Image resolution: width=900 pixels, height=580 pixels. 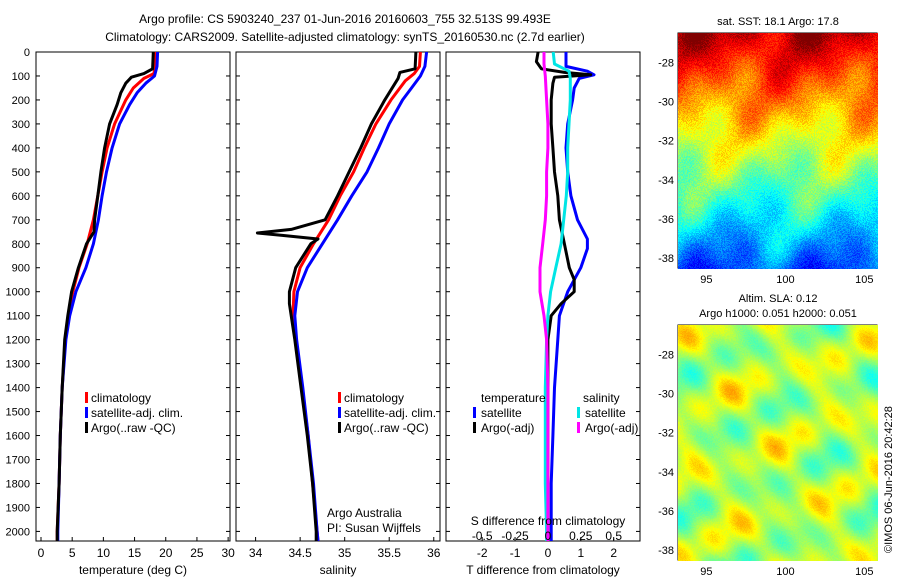 What do you see at coordinates (27, 53) in the screenshot?
I see `depth-tick-label: 0` at bounding box center [27, 53].